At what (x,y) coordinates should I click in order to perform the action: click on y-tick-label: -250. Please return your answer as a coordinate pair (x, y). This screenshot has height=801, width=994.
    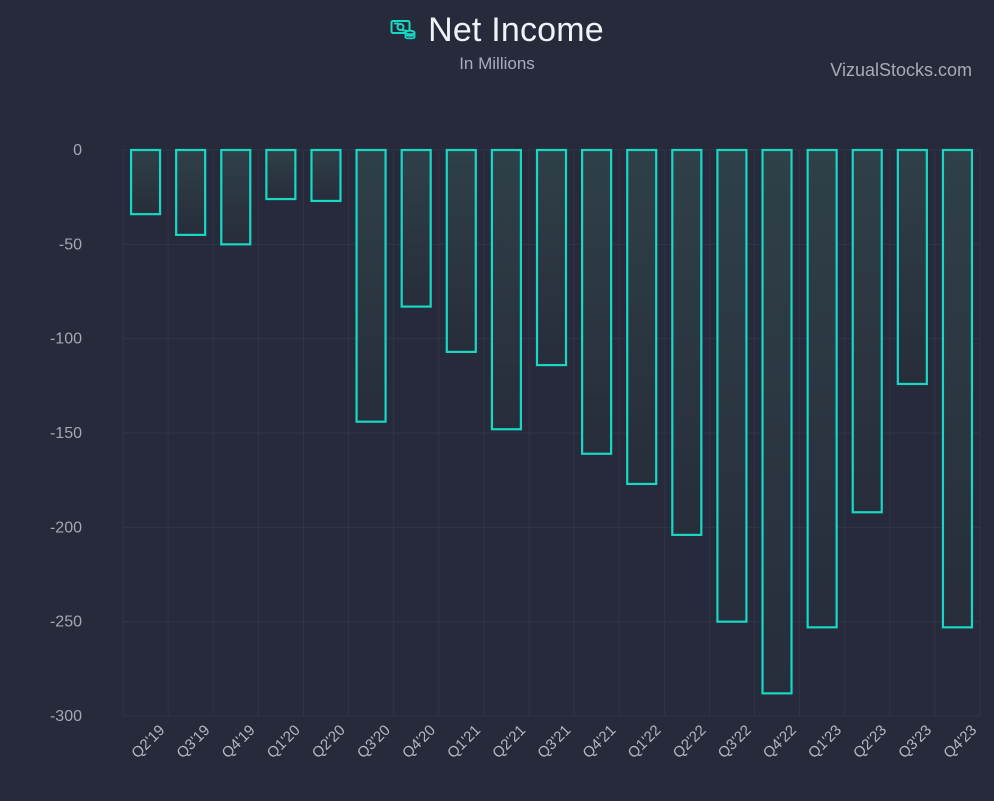
    Looking at the image, I should click on (66, 622).